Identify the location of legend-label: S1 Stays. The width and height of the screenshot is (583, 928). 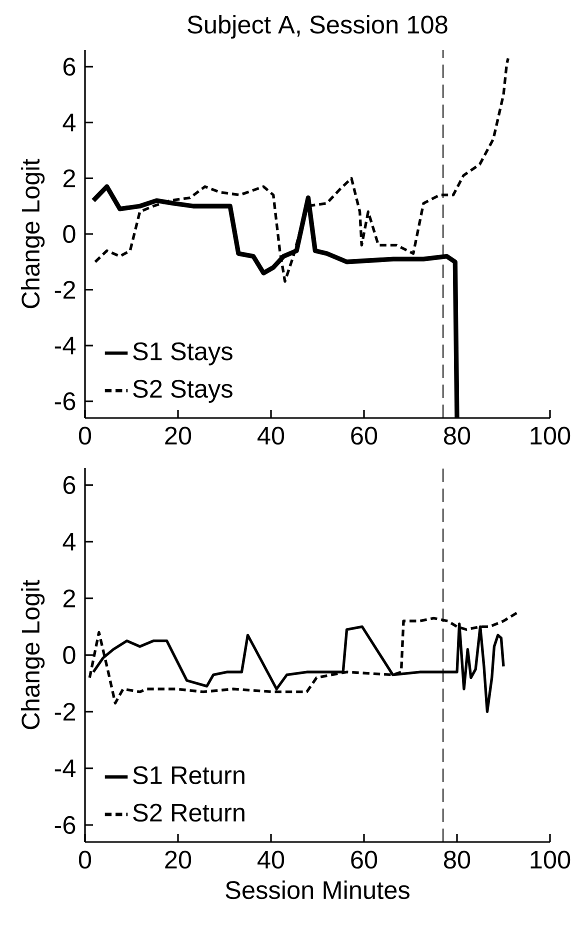
(182, 354).